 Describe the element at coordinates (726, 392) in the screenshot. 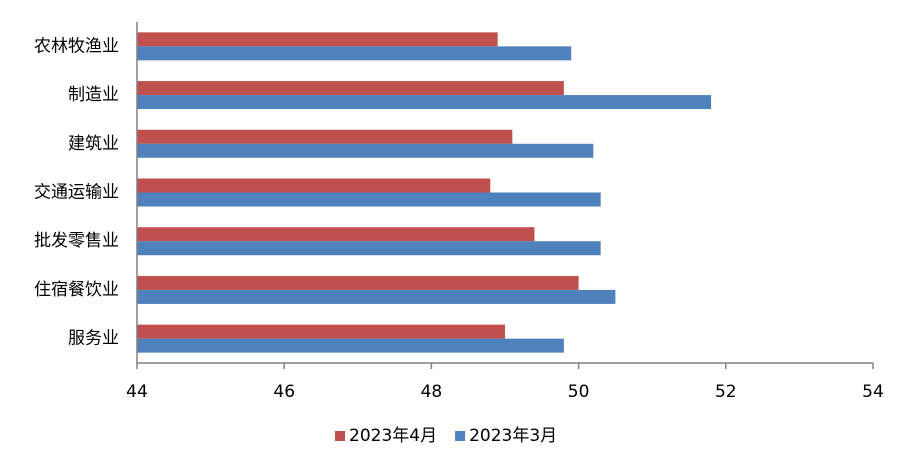

I see `x-tick-label: 52` at that location.